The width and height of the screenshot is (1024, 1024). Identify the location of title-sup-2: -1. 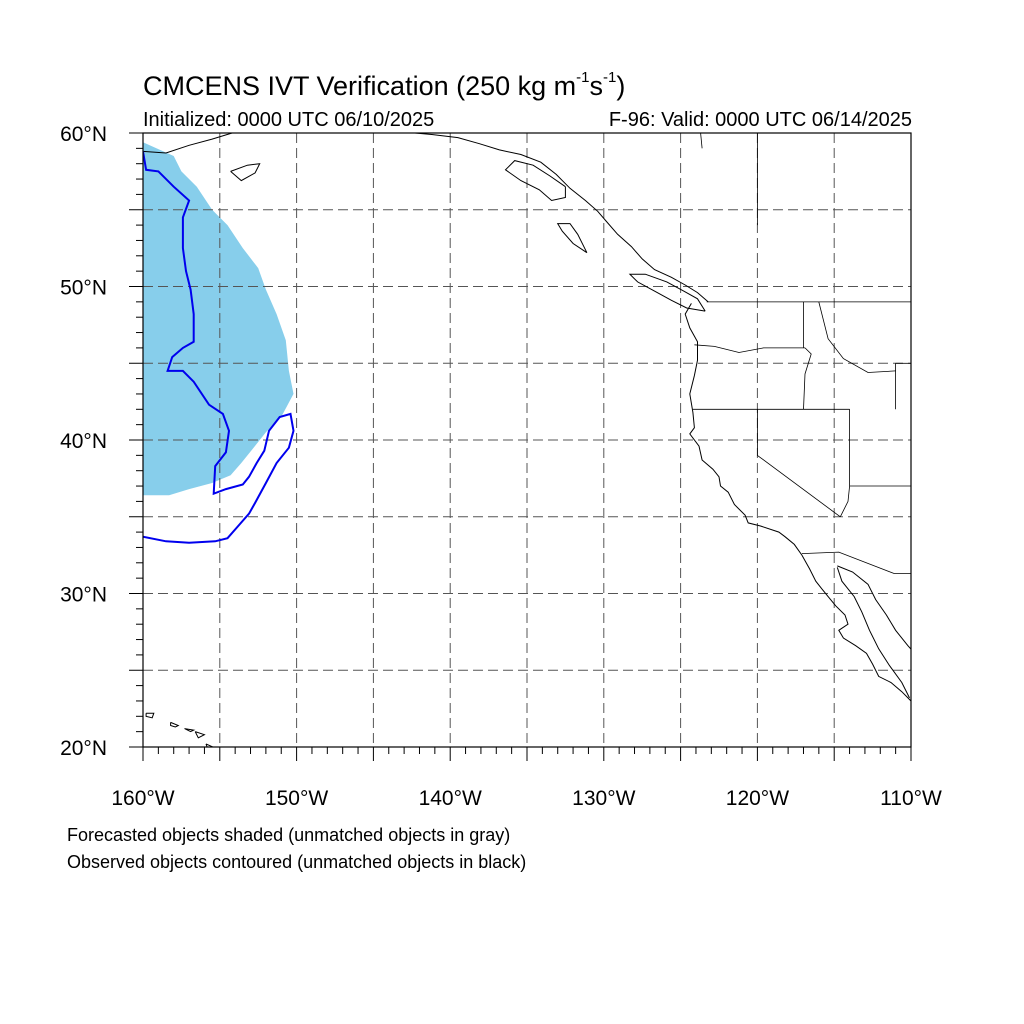
(610, 77).